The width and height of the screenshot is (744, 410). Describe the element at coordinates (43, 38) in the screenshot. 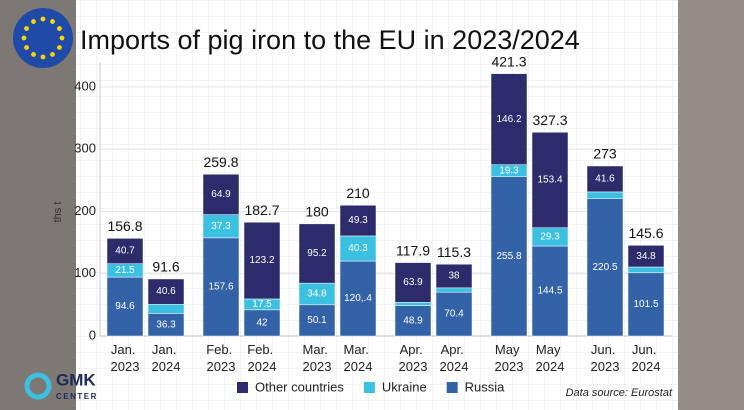

I see `eu-flag` at that location.